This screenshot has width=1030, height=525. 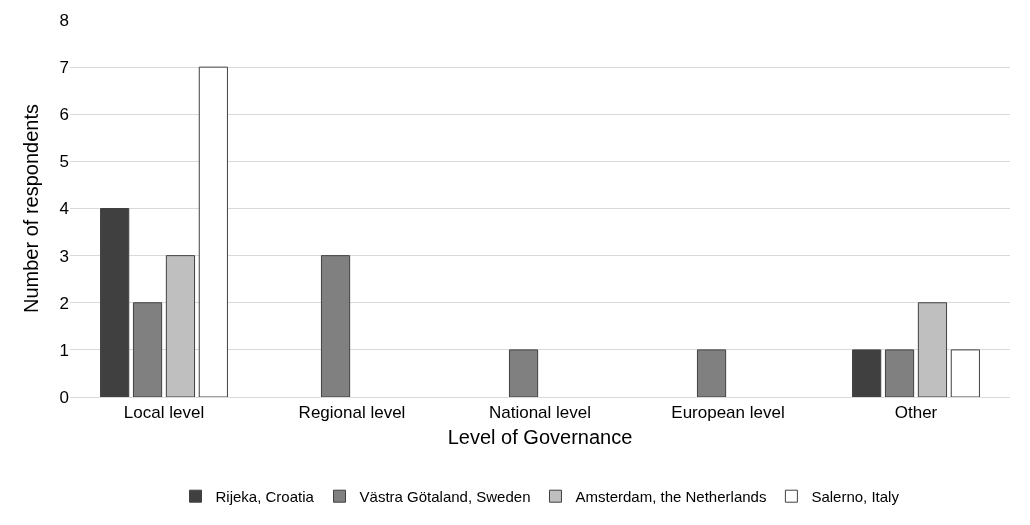 I want to click on y-tick-label: 0, so click(x=64, y=397).